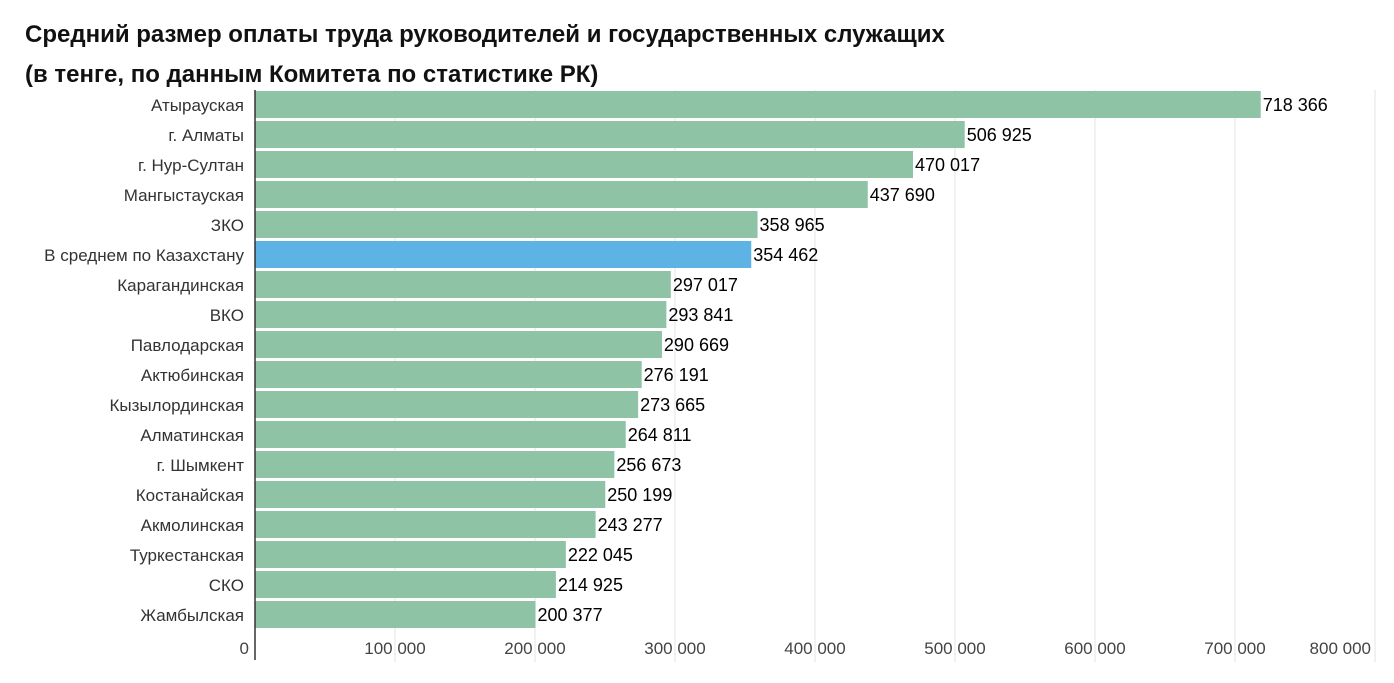  What do you see at coordinates (630, 525) in the screenshot?
I see `value-label: 243 277` at bounding box center [630, 525].